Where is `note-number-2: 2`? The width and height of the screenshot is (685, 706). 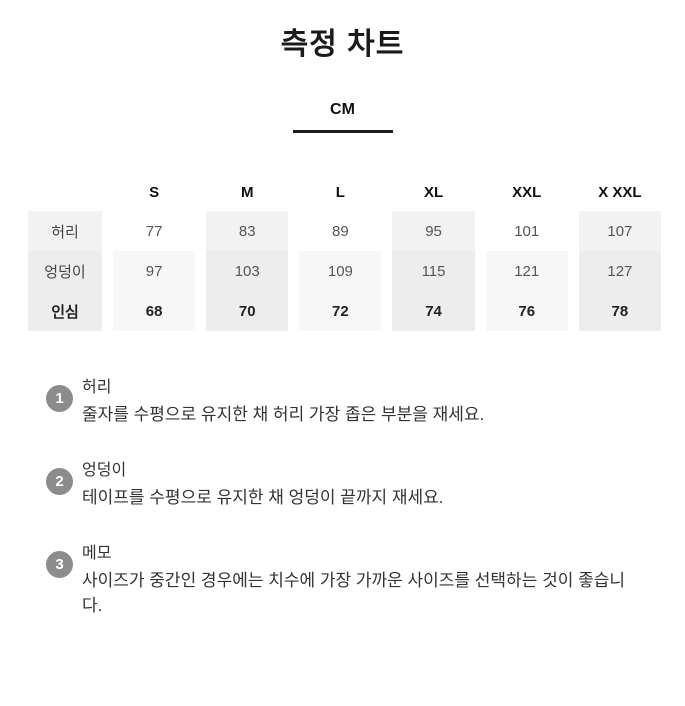 note-number-2: 2 is located at coordinates (59, 481).